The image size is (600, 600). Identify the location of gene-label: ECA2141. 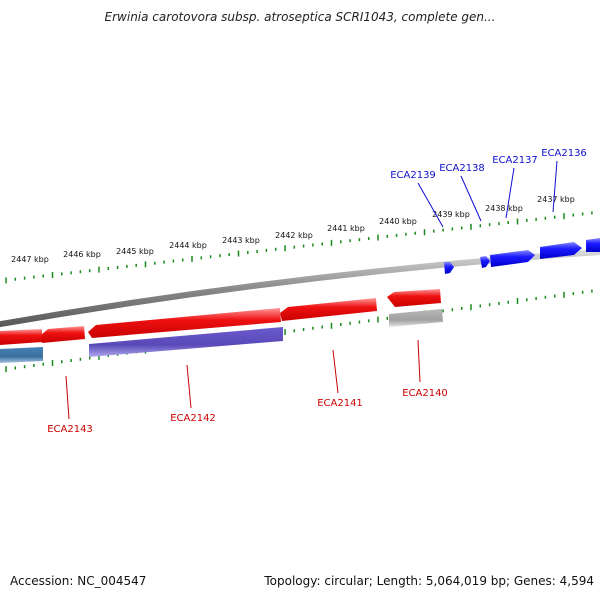
(340, 403).